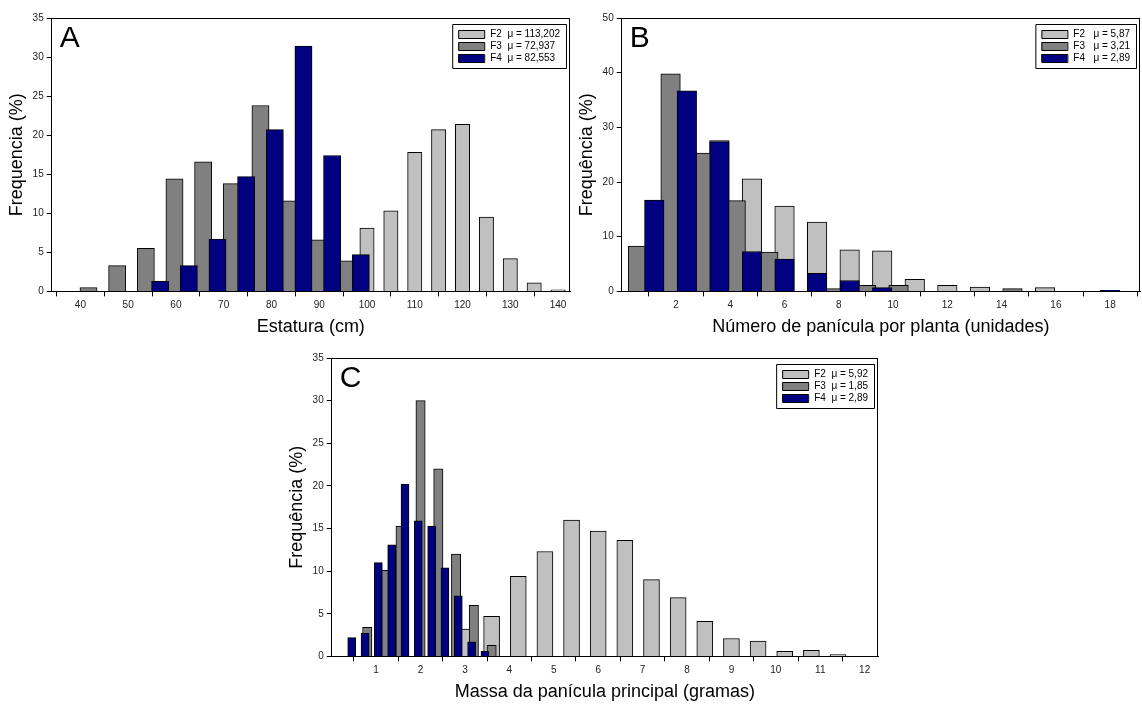  Describe the element at coordinates (841, 374) in the screenshot. I see `legend-label: F2 μ = 5,92` at that location.